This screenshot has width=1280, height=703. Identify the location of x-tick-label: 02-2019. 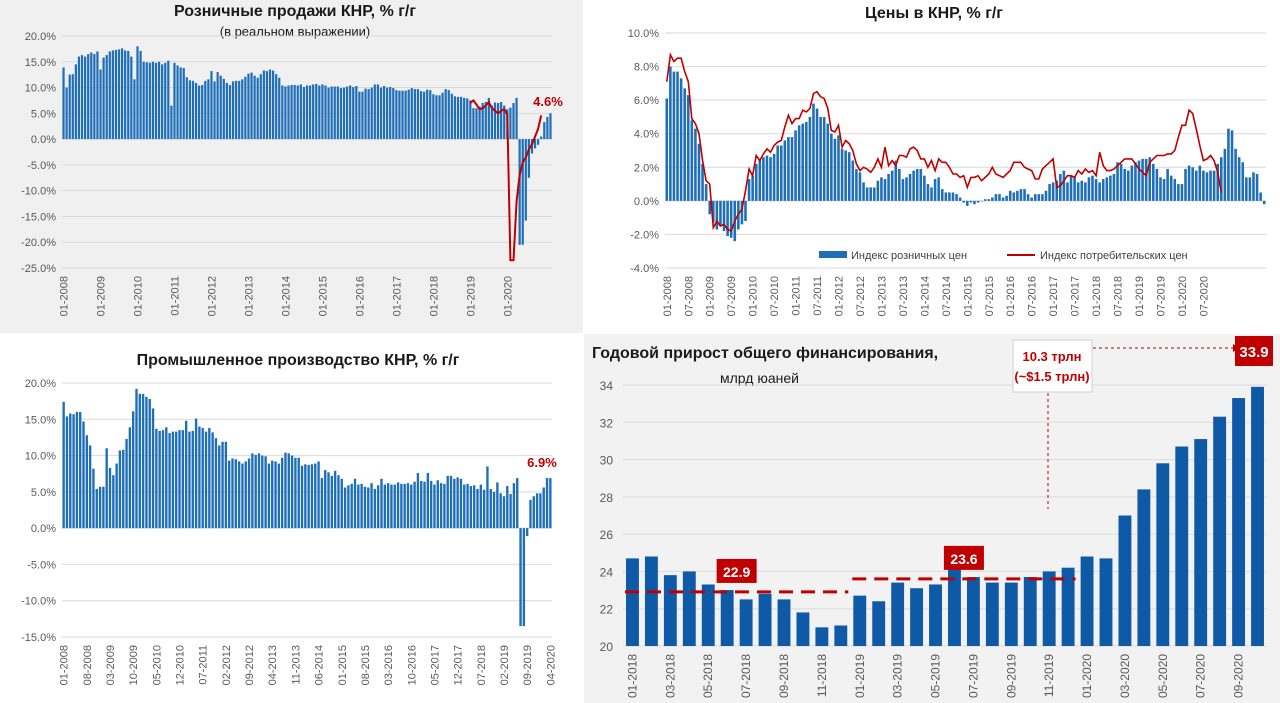
(505, 665).